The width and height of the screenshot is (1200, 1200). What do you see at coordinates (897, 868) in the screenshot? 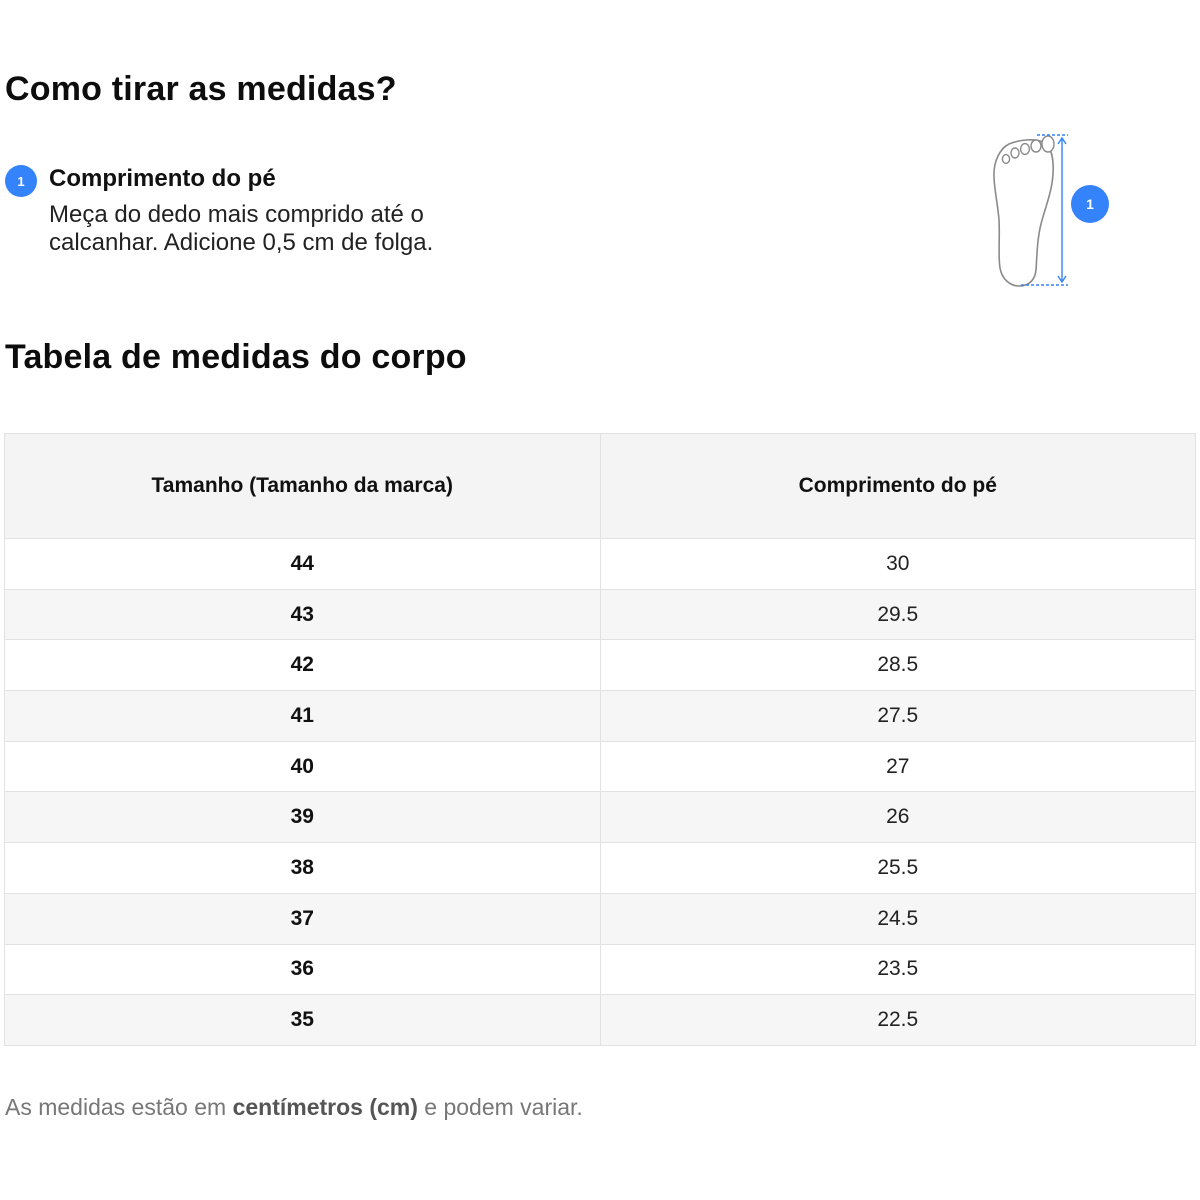
I see `foot-length-cell: 25.5` at bounding box center [897, 868].